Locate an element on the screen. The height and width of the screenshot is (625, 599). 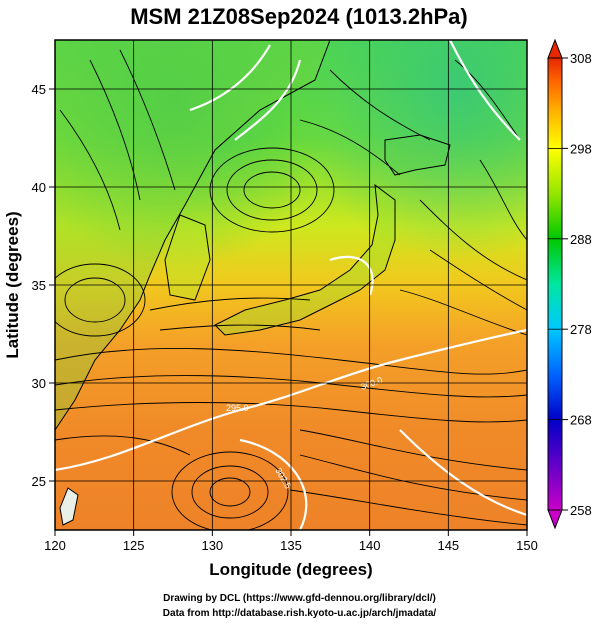
land-hokkaido is located at coordinates (417, 155).